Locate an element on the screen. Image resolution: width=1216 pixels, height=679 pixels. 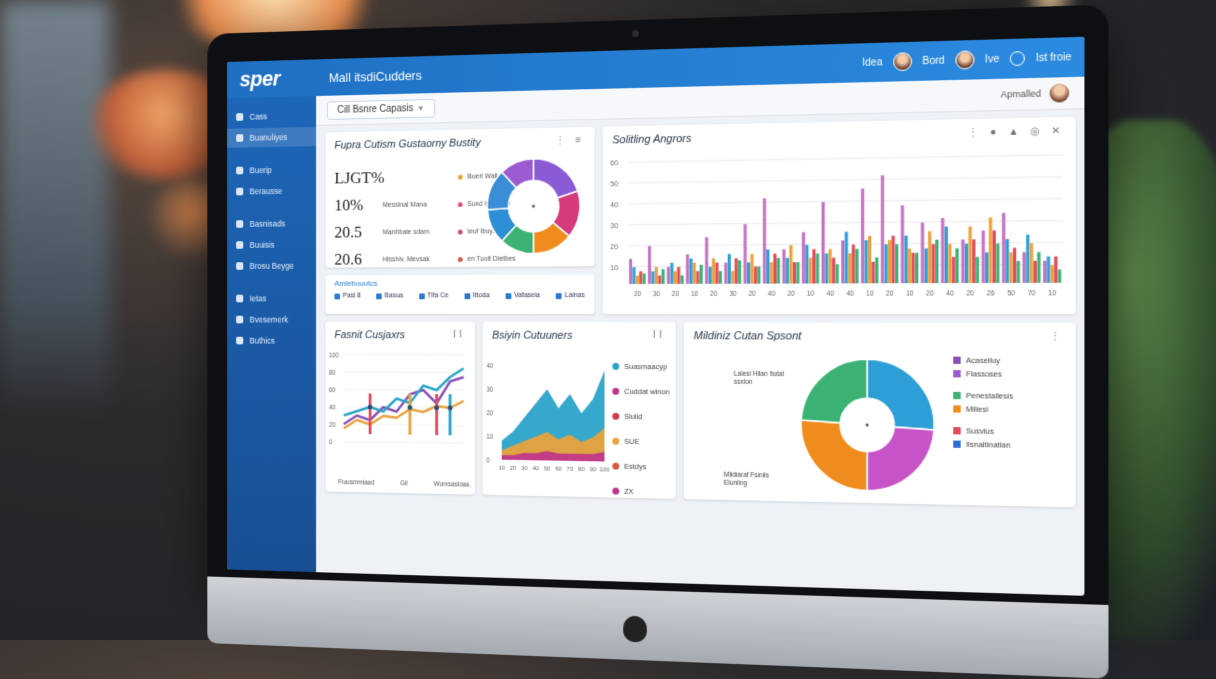
globe-icon is located at coordinates (1017, 59).